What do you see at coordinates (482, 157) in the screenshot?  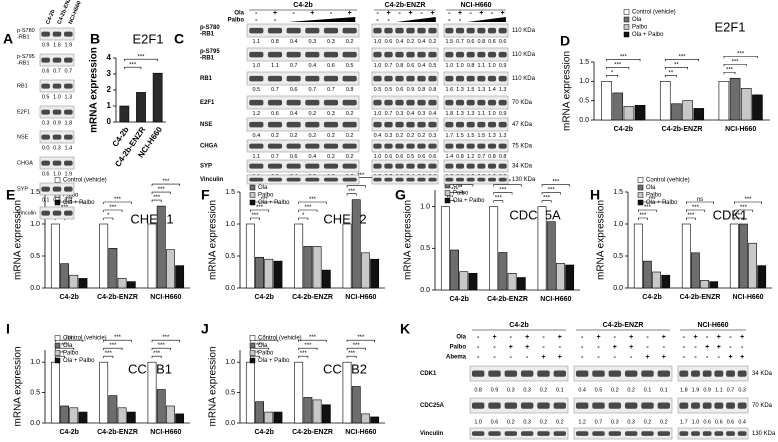 I see `blot-quant: 0.7` at bounding box center [482, 157].